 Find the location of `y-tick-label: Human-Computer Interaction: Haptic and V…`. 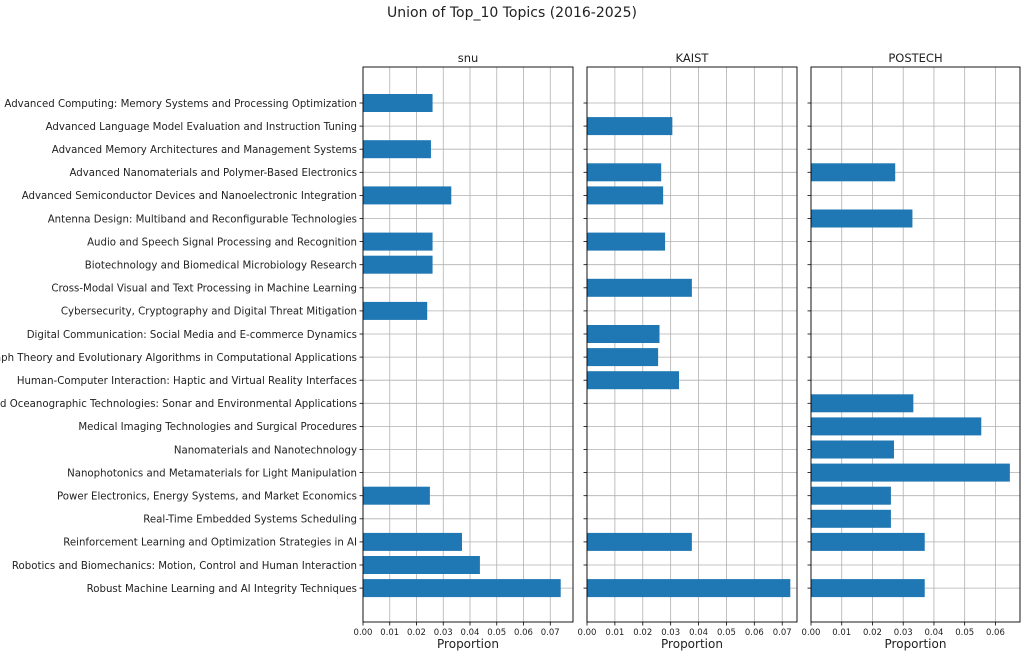

y-tick-label: Human-Computer Interaction: Haptic and V… is located at coordinates (187, 381).